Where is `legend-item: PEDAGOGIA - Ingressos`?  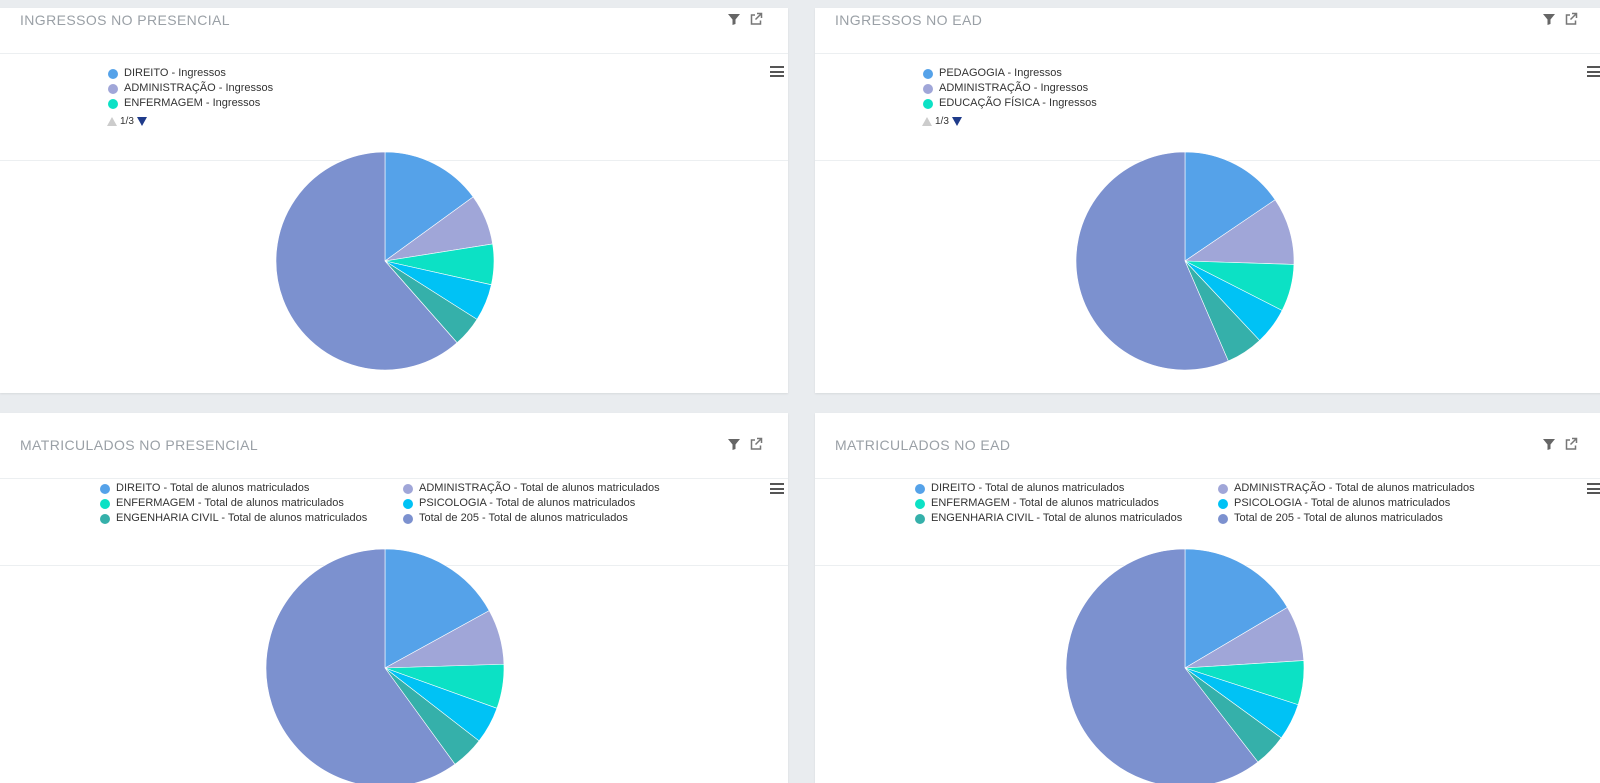
legend-item: PEDAGOGIA - Ingressos is located at coordinates (1010, 73).